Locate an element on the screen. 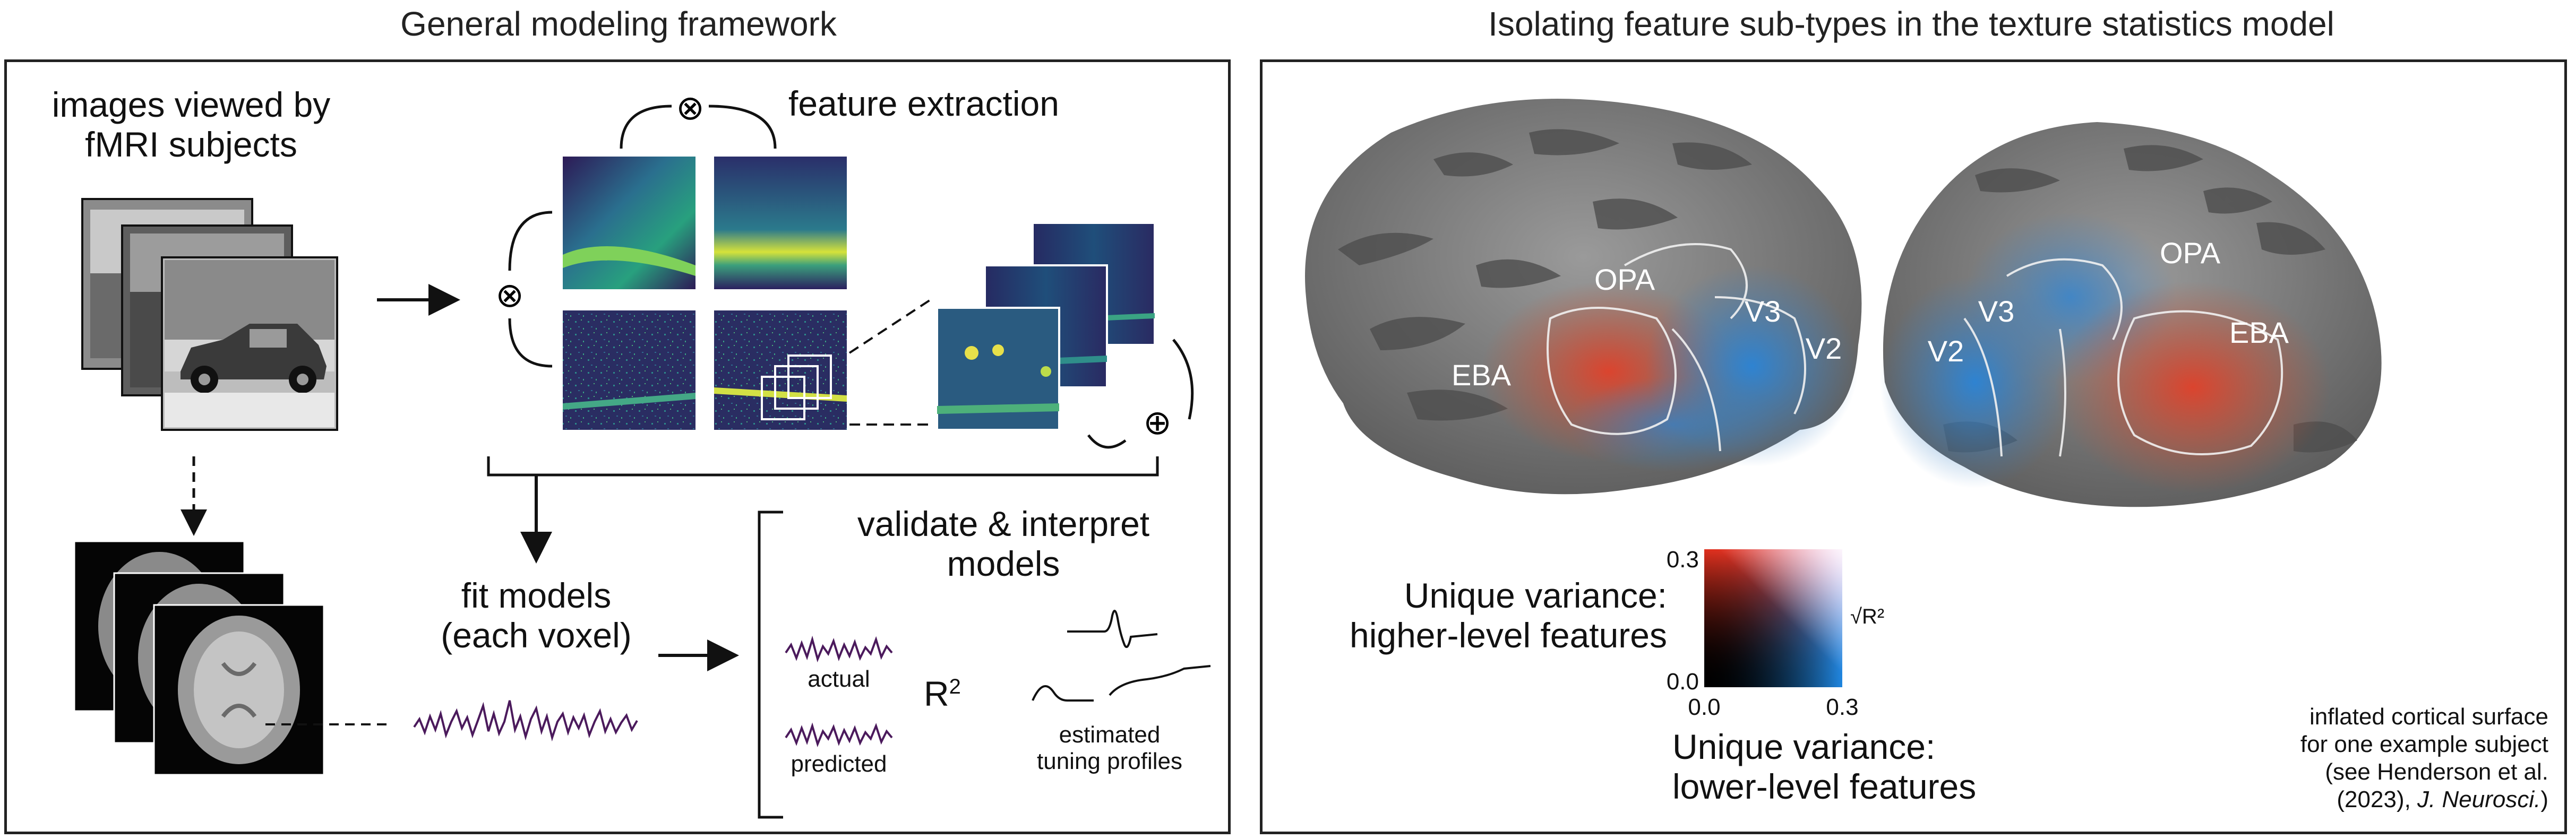 Image resolution: width=2576 pixels, height=839 pixels. cbar-y-max-label: 0.3 is located at coordinates (1683, 560).